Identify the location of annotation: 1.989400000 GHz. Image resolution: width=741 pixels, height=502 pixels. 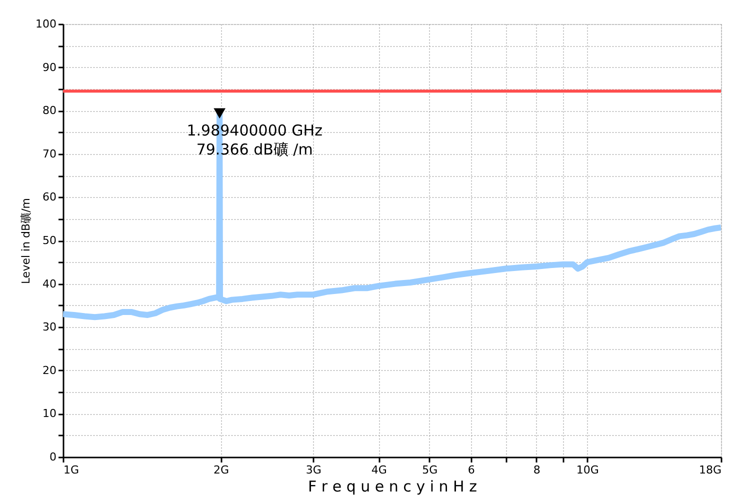
(254, 130).